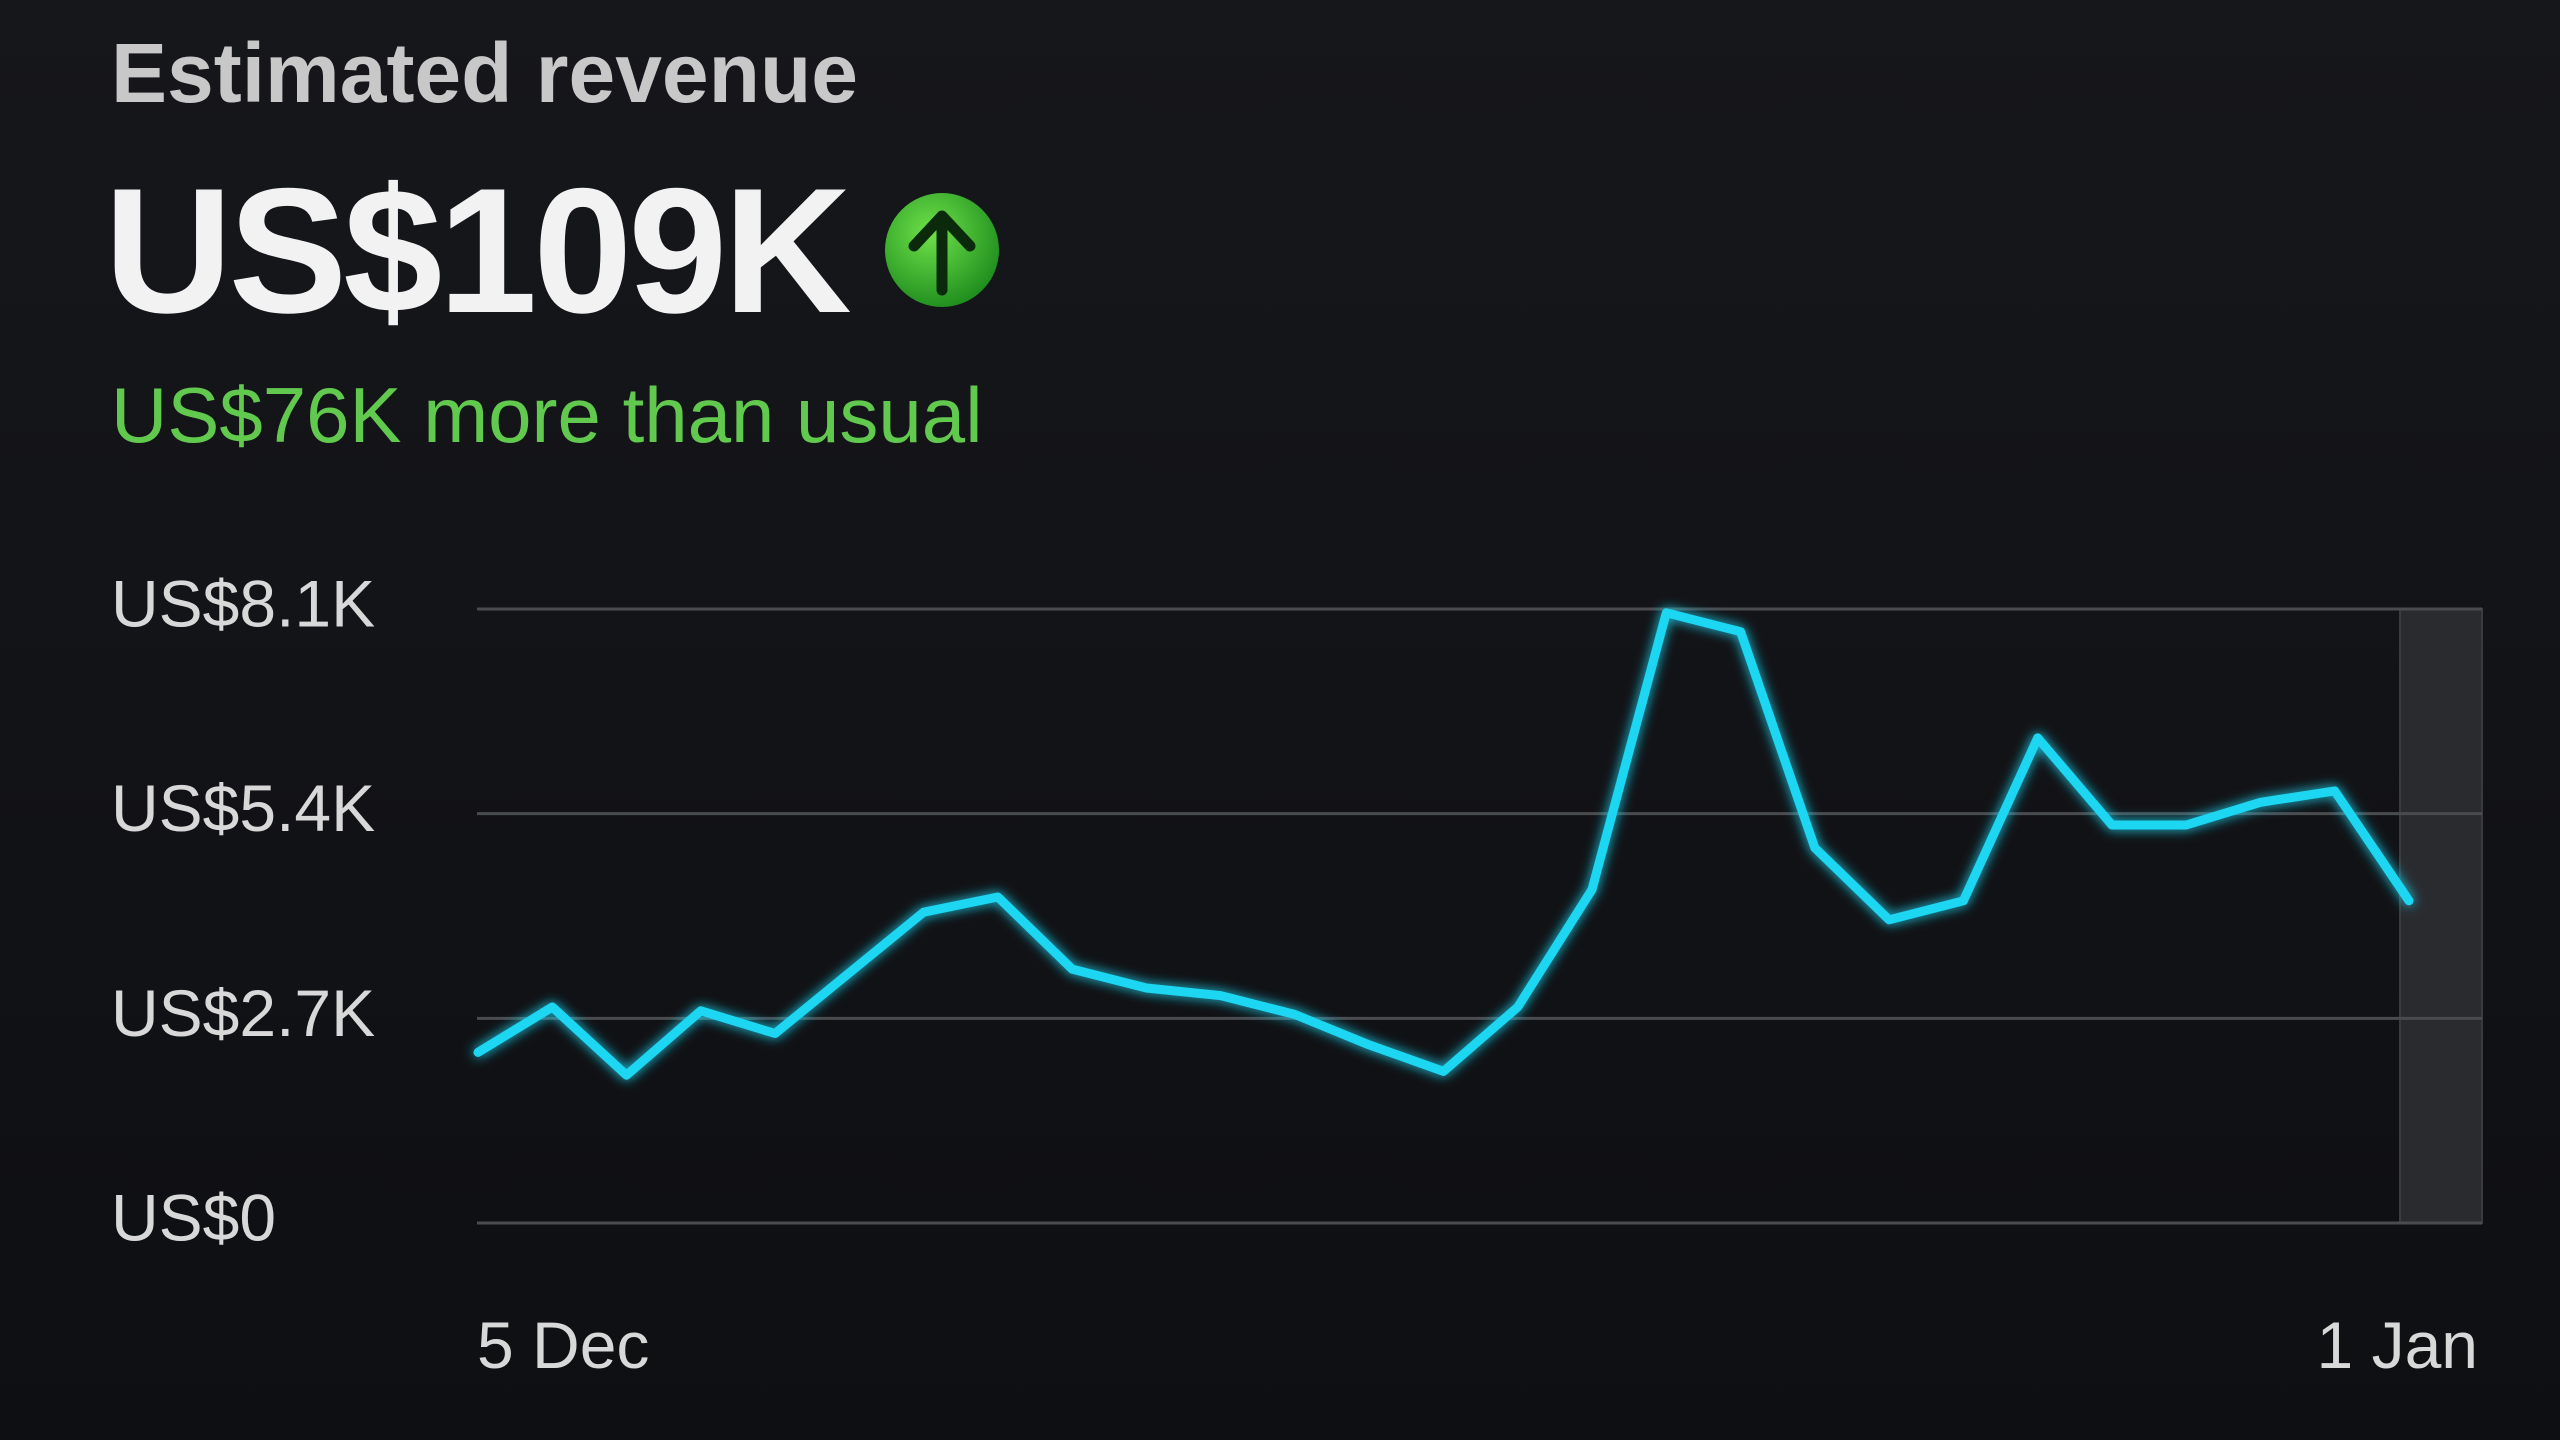 The height and width of the screenshot is (1440, 2560). What do you see at coordinates (477, 250) in the screenshot?
I see `headline-value: US$109K` at bounding box center [477, 250].